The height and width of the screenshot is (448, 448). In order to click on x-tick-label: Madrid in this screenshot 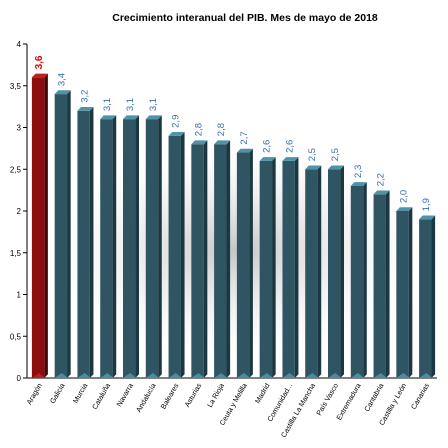, I will do `click(262, 394)`.